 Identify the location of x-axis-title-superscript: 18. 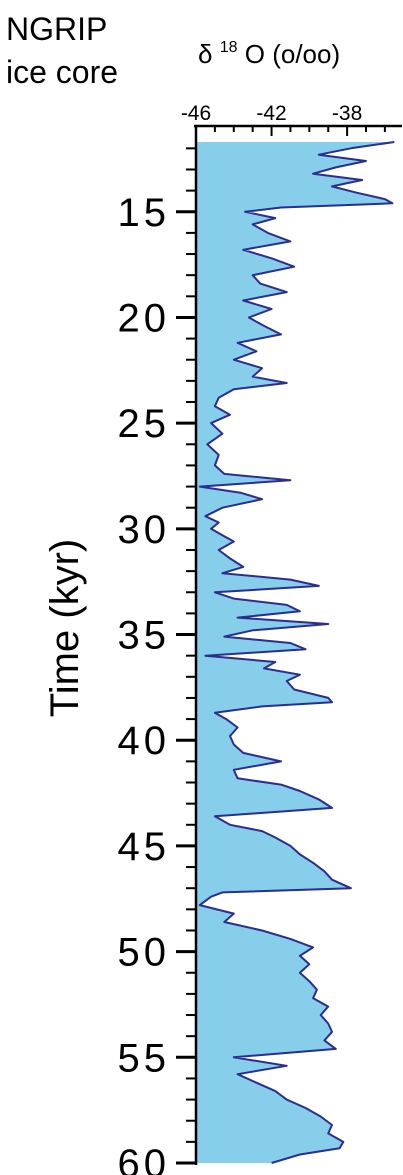
(229, 47).